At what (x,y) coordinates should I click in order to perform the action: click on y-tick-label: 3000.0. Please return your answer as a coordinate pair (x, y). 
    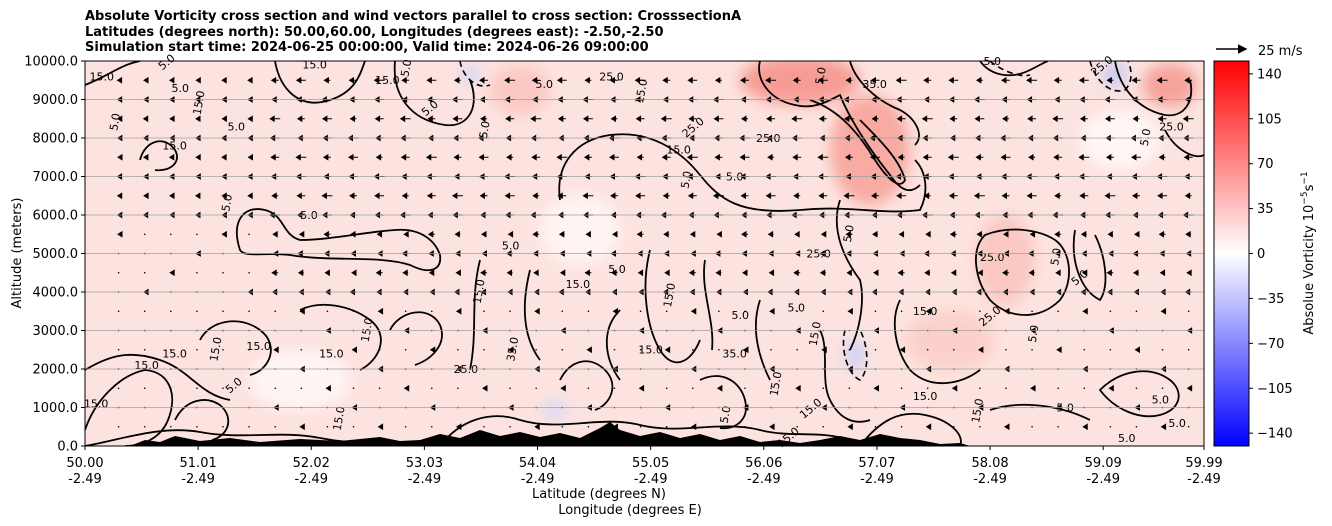
    Looking at the image, I should click on (56, 331).